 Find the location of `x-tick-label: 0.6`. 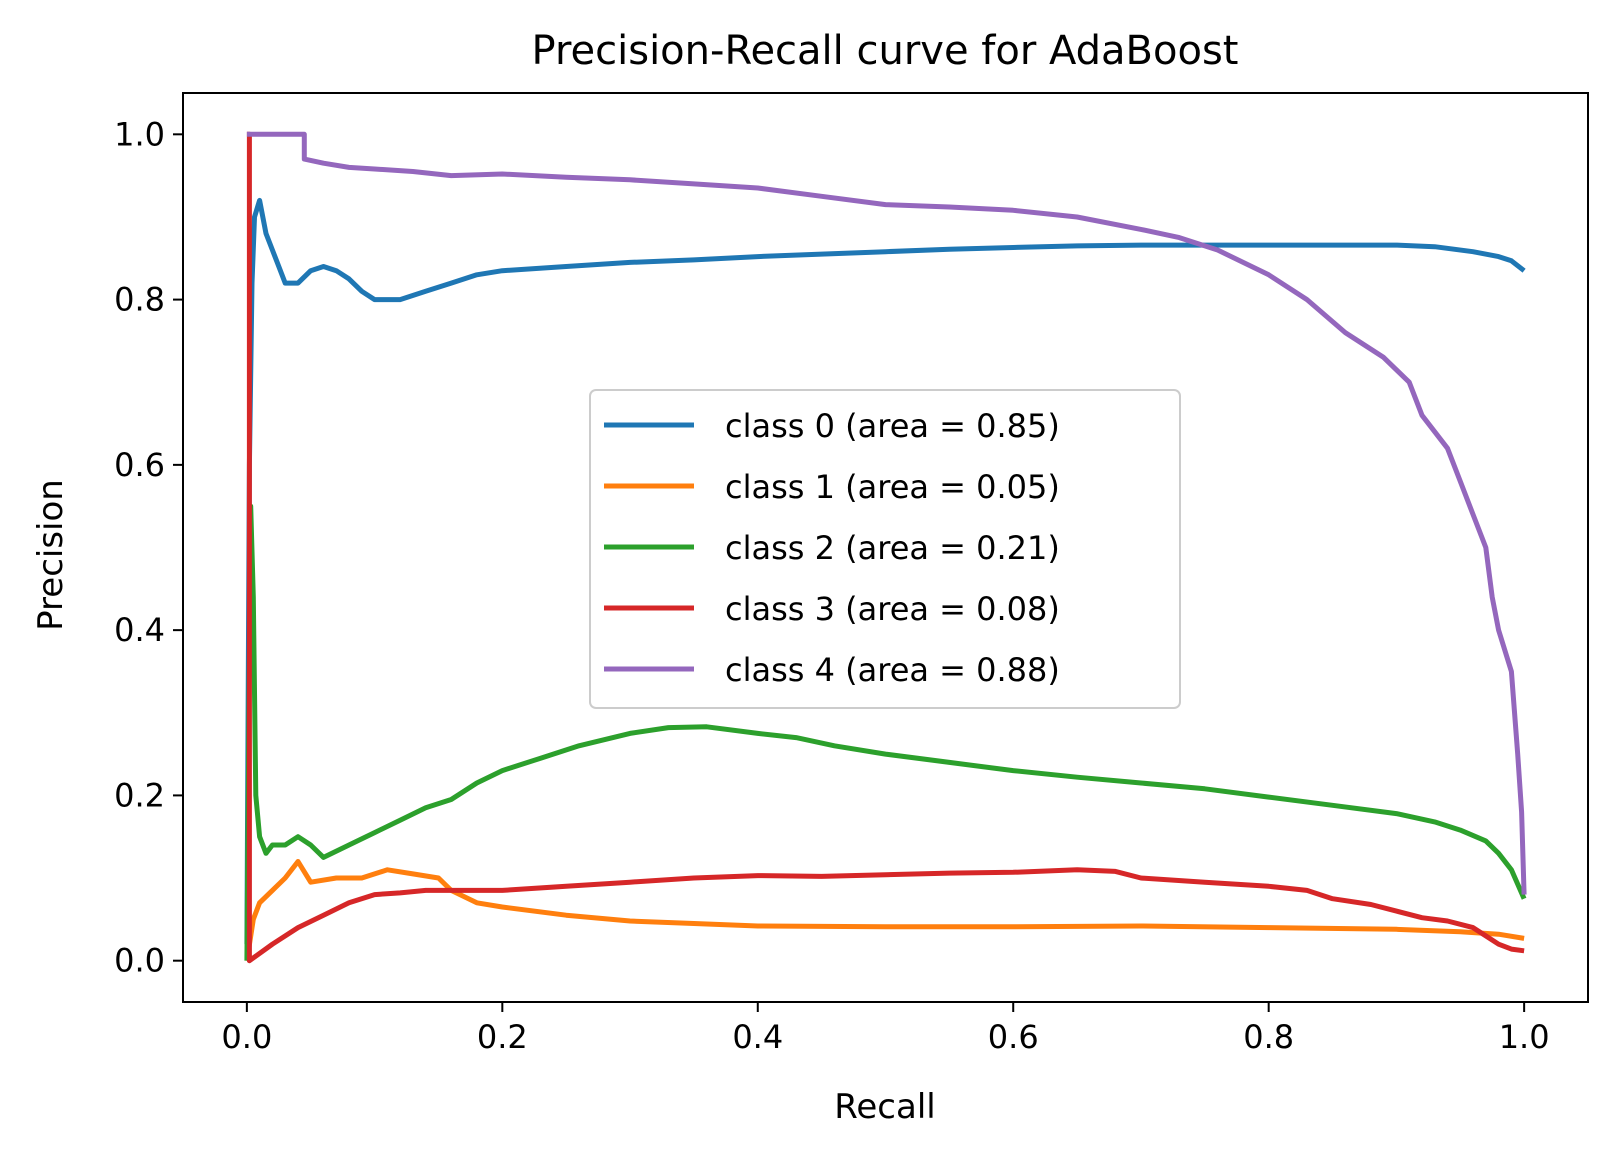

x-tick-label: 0.6 is located at coordinates (1013, 1037).